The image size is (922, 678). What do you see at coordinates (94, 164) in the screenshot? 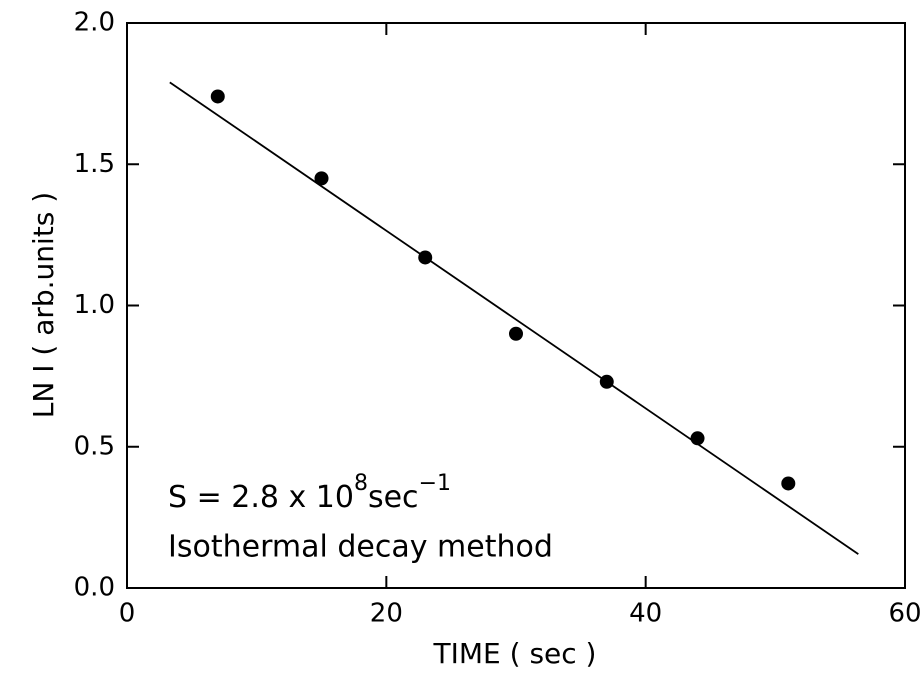
I see `y-tick-label: 1.5` at bounding box center [94, 164].